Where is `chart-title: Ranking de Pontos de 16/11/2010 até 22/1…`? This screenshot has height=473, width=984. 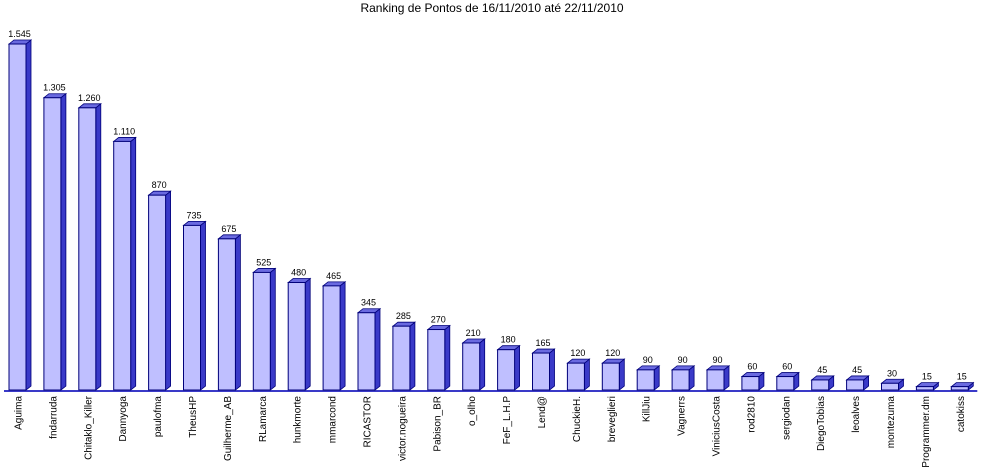 chart-title: Ranking de Pontos de 16/11/2010 até 22/1… is located at coordinates (492, 8).